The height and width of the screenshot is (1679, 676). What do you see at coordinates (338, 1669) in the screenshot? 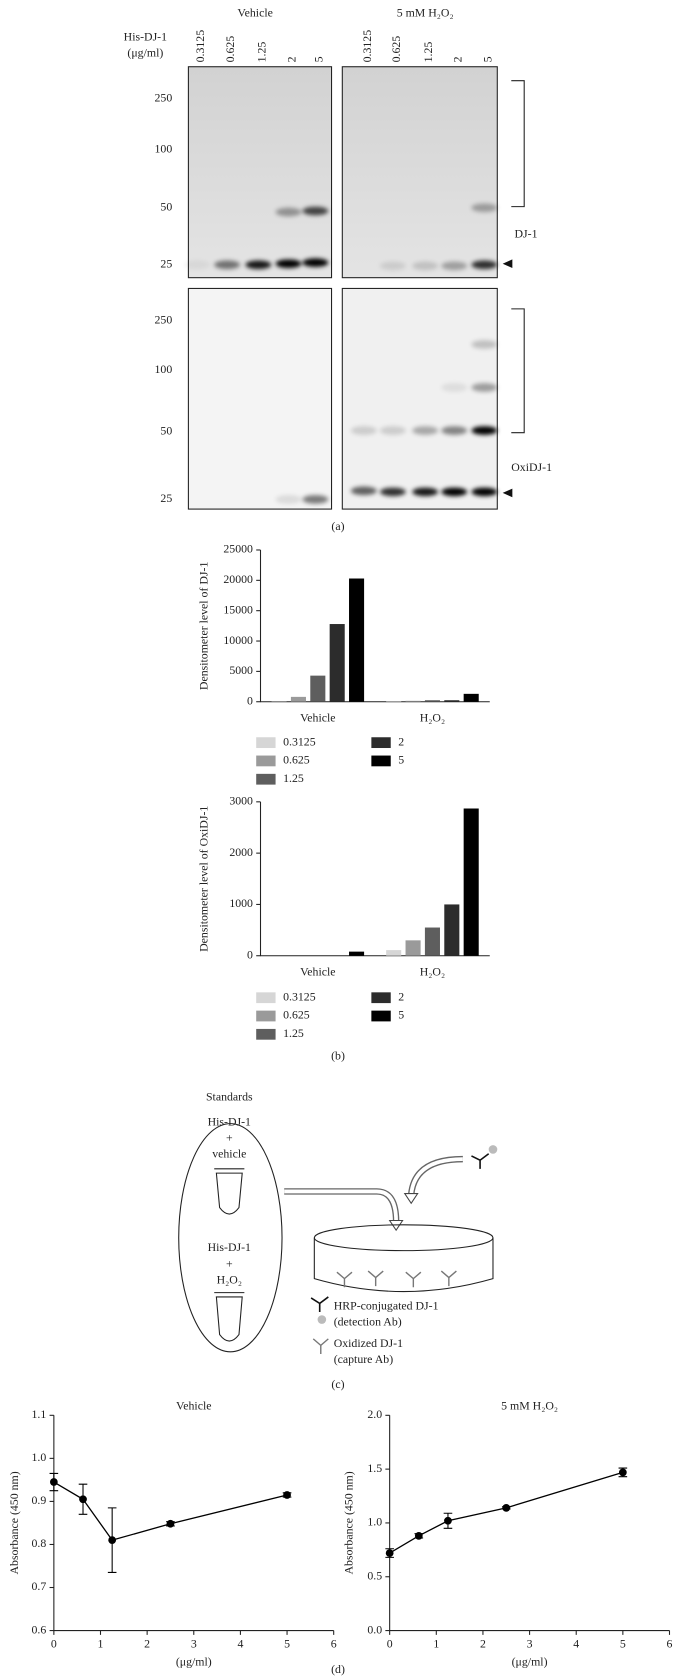
I see `panel-label: (d)` at bounding box center [338, 1669].